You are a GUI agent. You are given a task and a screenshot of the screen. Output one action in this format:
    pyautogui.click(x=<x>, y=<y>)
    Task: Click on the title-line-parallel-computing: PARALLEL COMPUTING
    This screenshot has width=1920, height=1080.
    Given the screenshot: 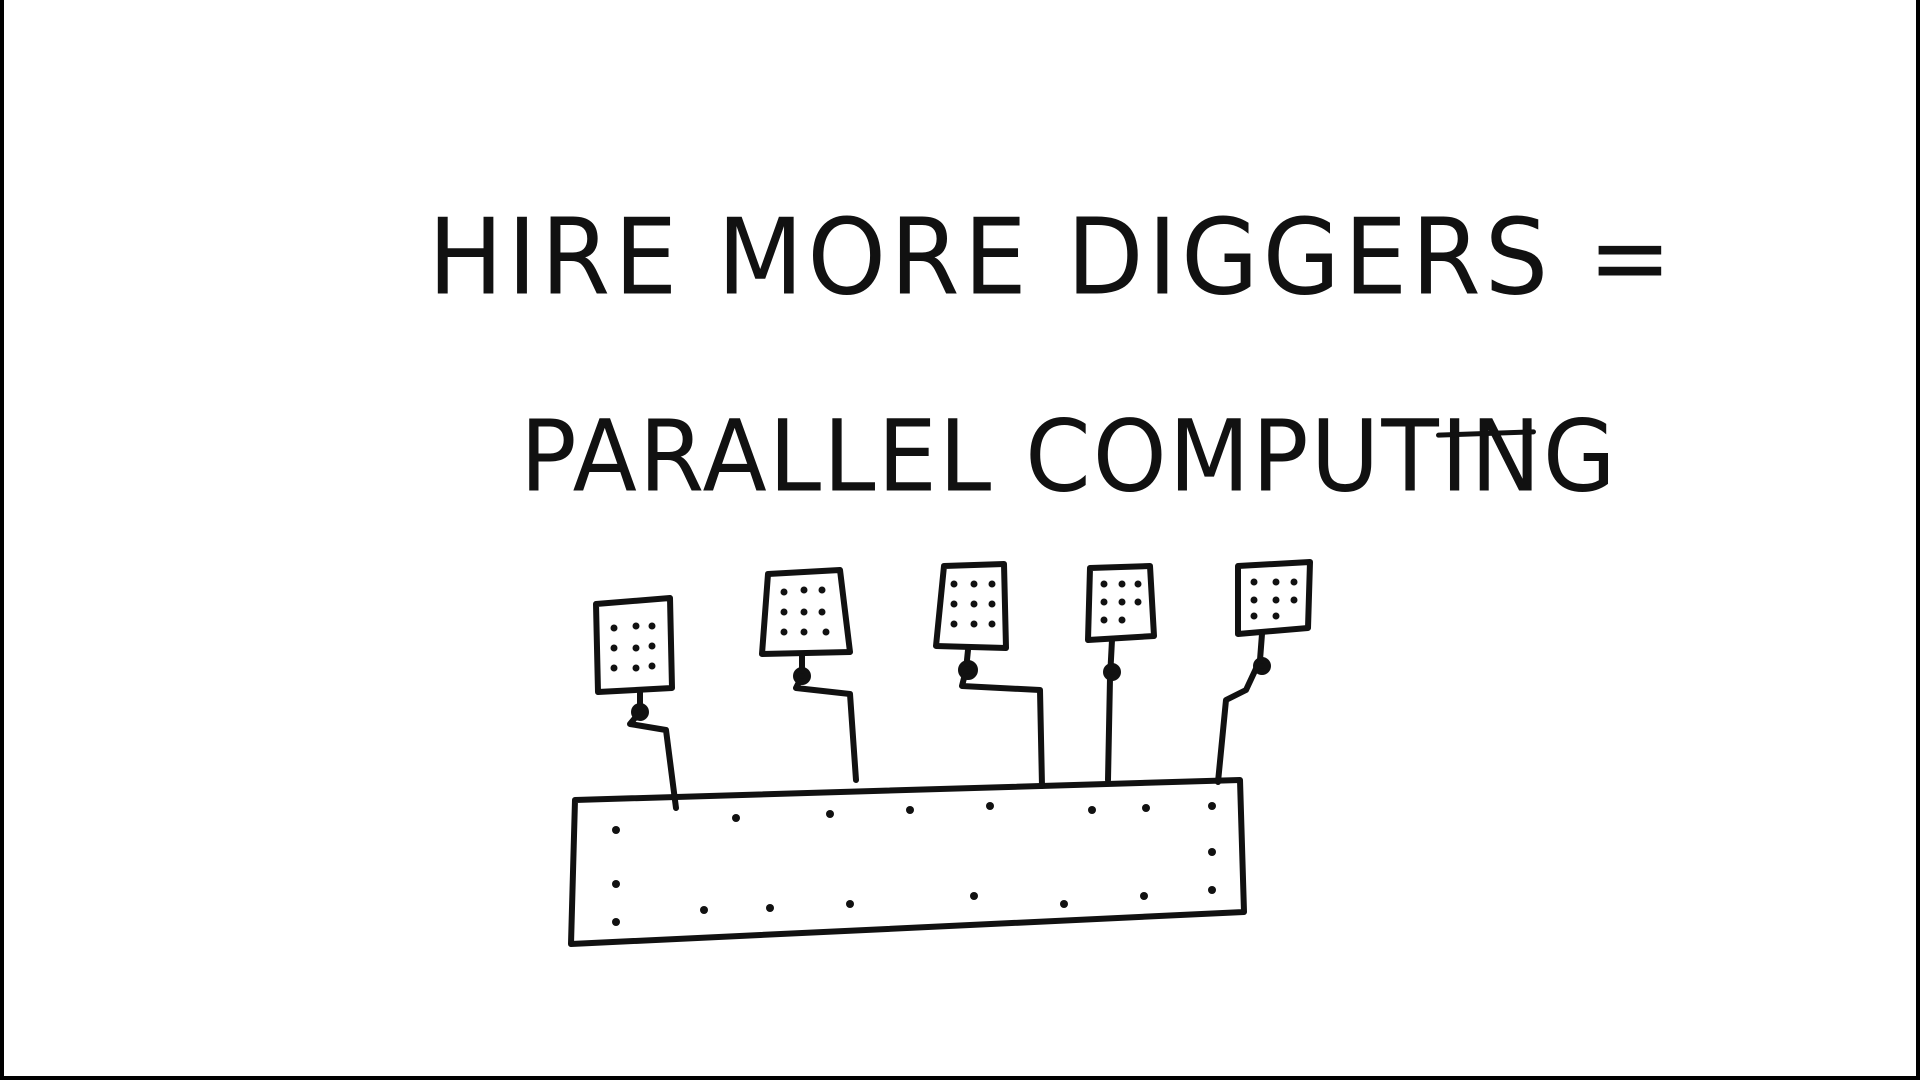 What is the action you would take?
    pyautogui.click(x=1069, y=457)
    